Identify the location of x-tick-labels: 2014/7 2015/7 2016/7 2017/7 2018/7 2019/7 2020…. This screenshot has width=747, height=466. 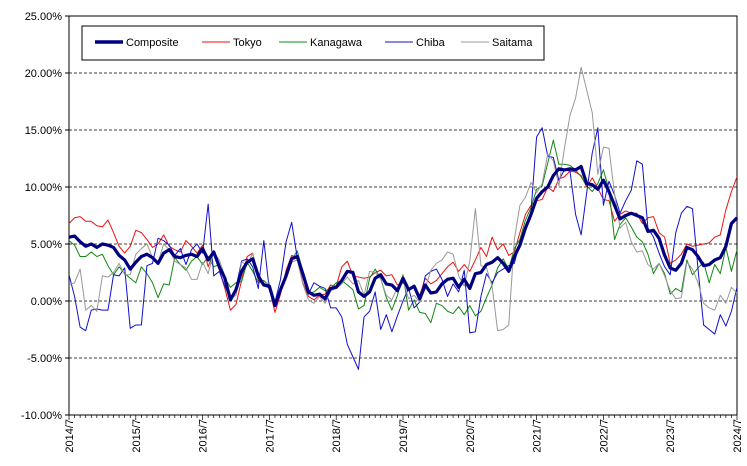
(404, 436).